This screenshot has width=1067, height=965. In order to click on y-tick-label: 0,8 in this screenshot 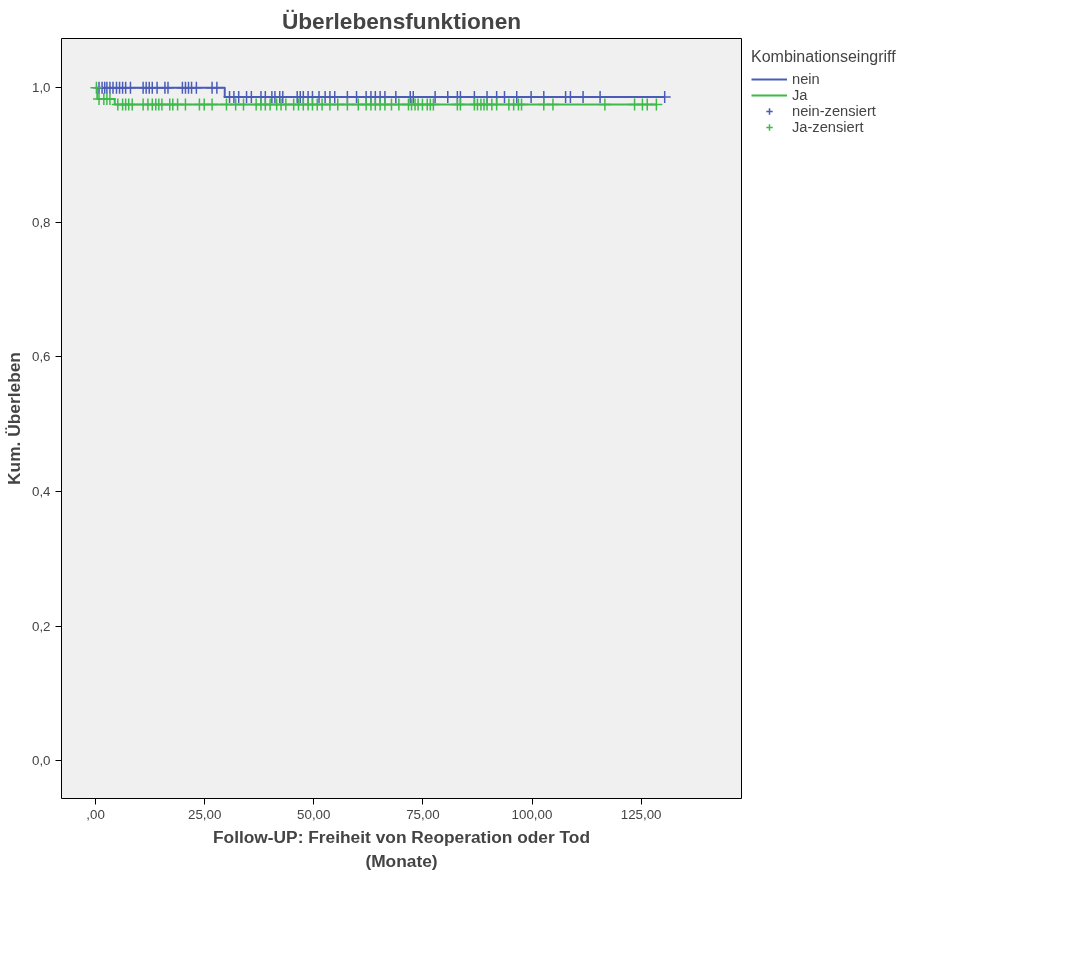, I will do `click(41, 222)`.